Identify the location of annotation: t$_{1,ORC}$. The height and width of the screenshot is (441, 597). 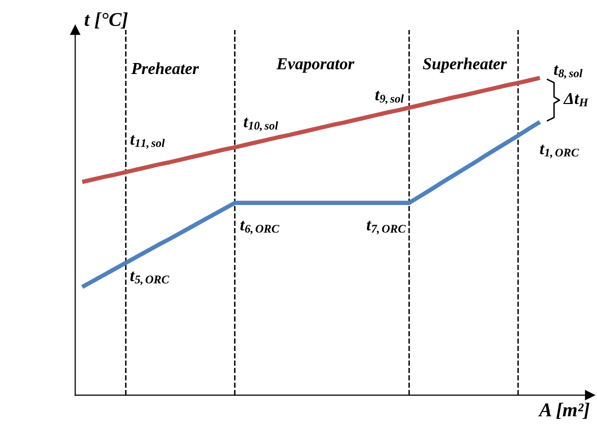
(559, 151).